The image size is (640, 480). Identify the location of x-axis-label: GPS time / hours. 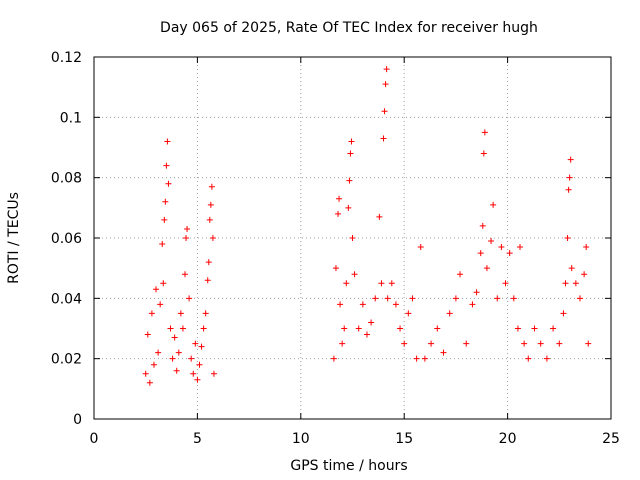
(348, 466).